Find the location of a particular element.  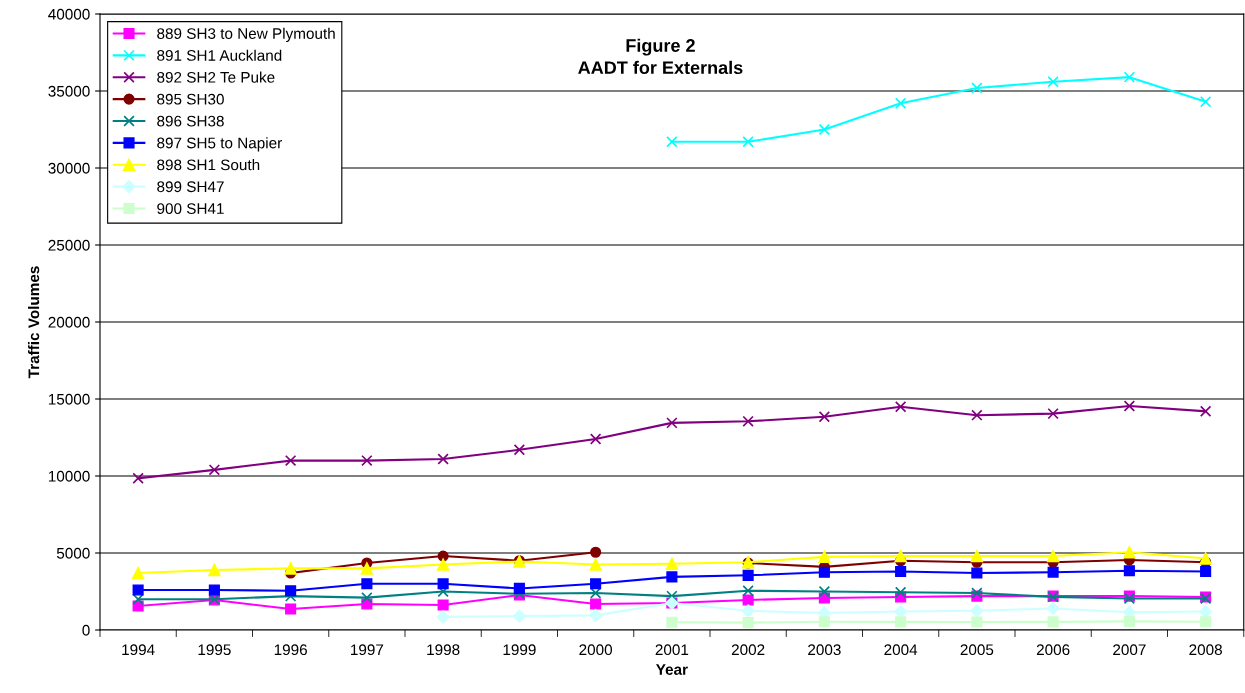

y-tick-label: 0 is located at coordinates (86, 630).